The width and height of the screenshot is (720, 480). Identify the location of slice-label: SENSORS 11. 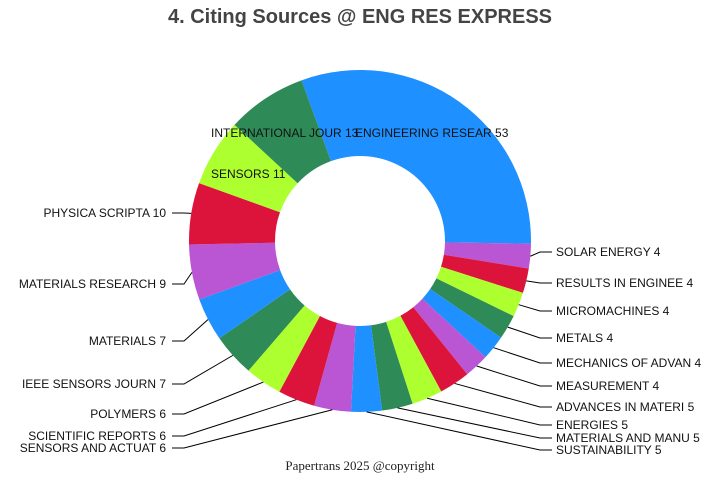
(248, 174).